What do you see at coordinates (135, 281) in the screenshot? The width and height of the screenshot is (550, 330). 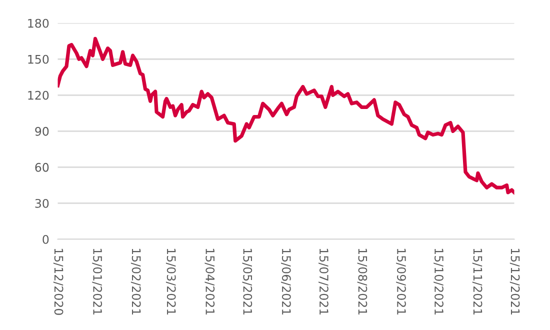 I see `x-tick-label: 15/02/2021` at bounding box center [135, 281].